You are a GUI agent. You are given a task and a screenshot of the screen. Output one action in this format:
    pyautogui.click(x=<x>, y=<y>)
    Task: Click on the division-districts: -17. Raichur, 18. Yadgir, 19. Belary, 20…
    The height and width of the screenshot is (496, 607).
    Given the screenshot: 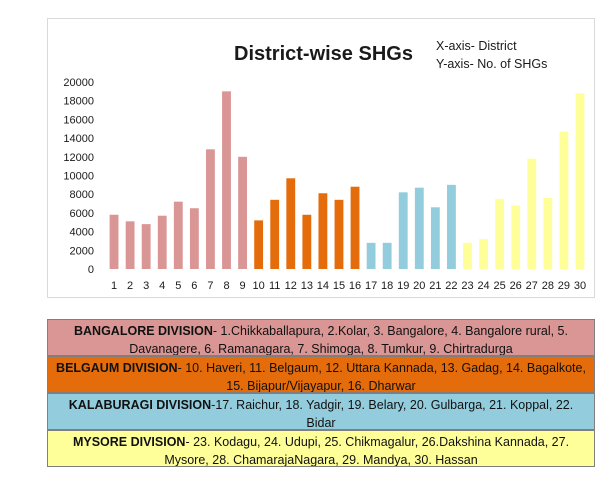 What is the action you would take?
    pyautogui.click(x=392, y=414)
    